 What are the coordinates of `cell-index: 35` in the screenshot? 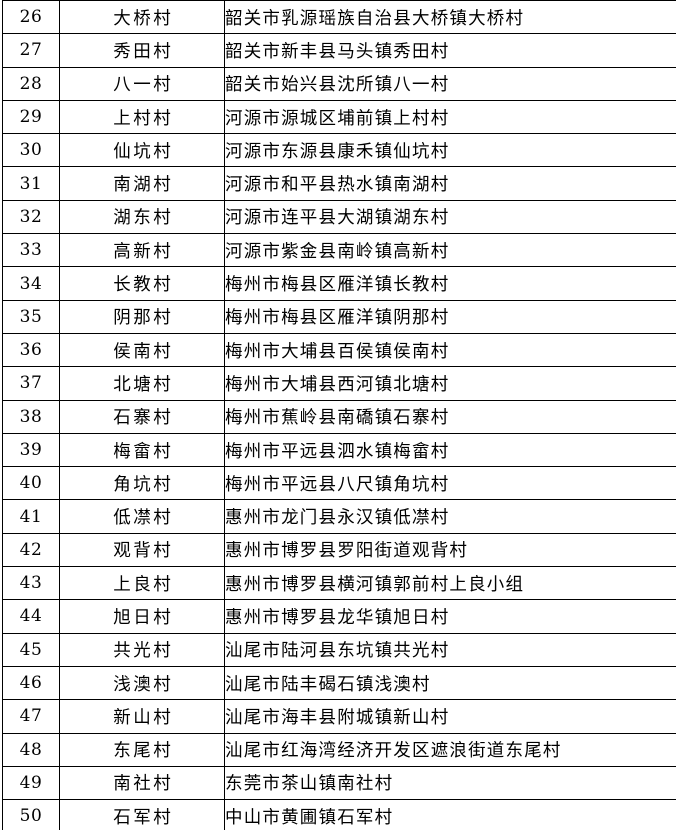 It's located at (31, 316).